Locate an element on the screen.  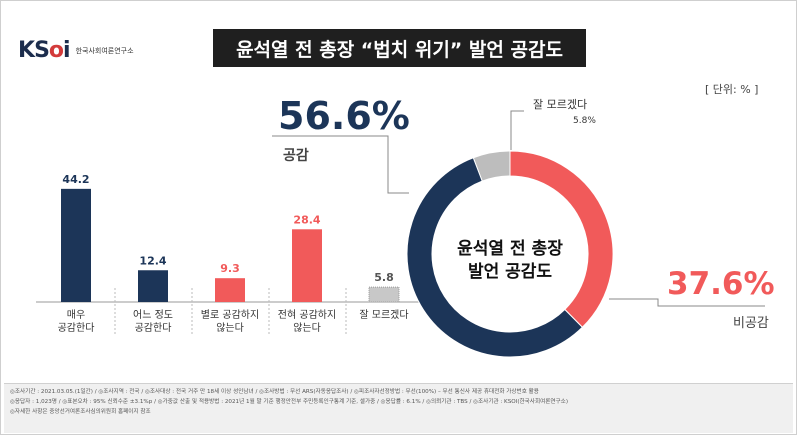
ksoi-logo: KSoi 한국사회여론연구소 is located at coordinates (76, 50).